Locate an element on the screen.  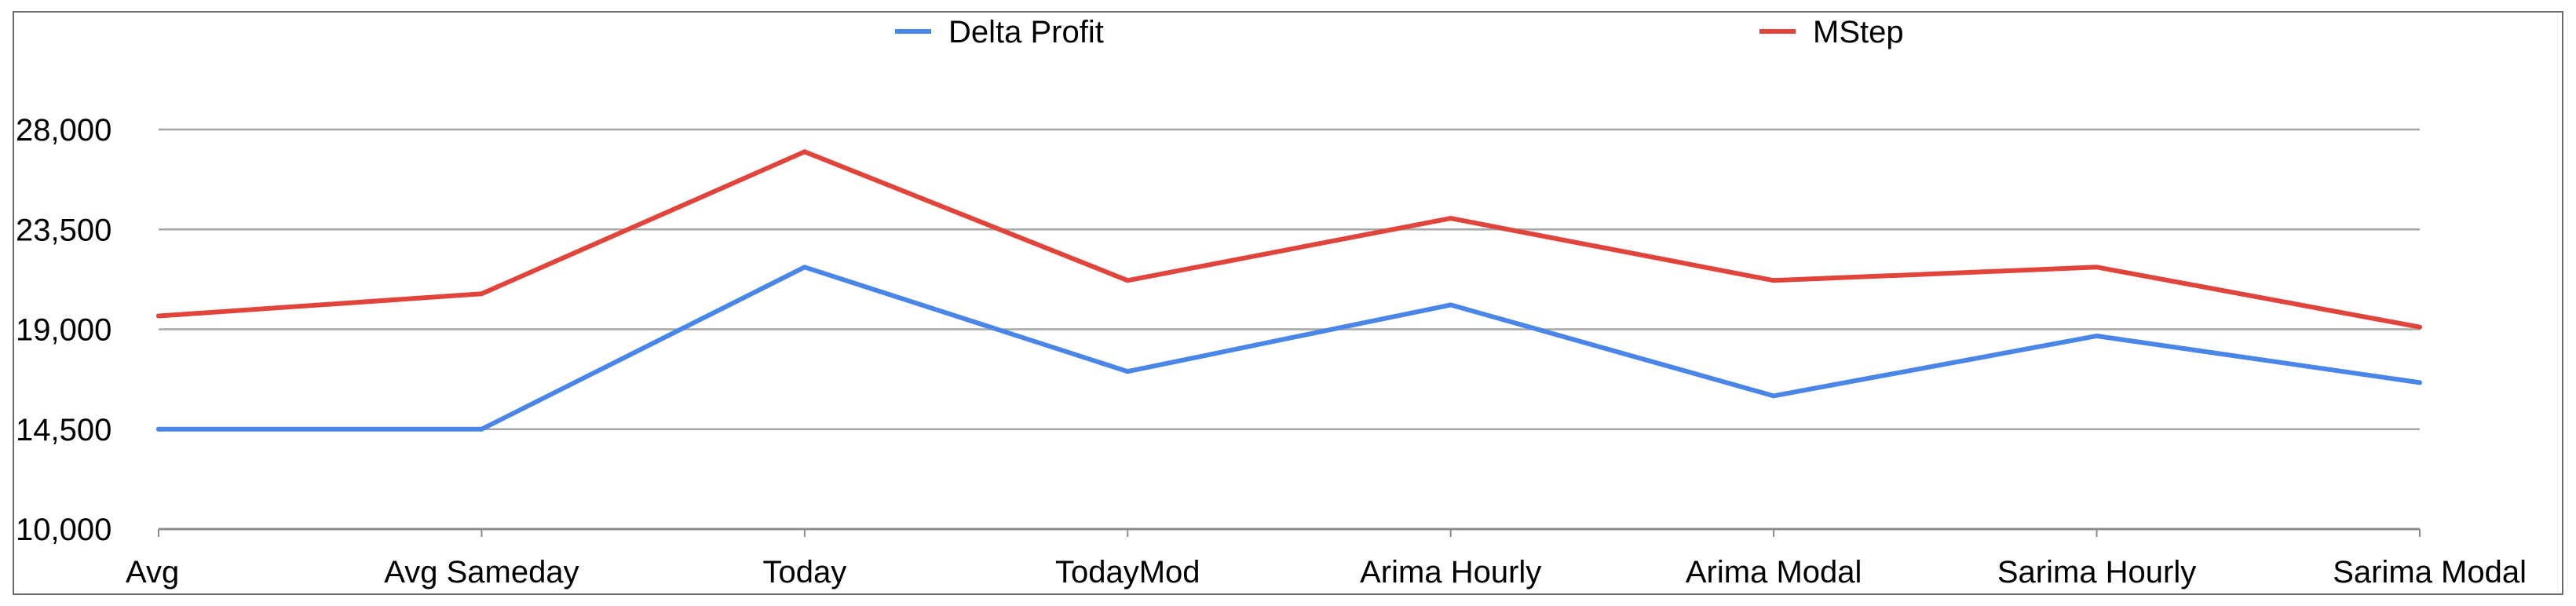
data-point-mstep-todaymod is located at coordinates (1128, 280).